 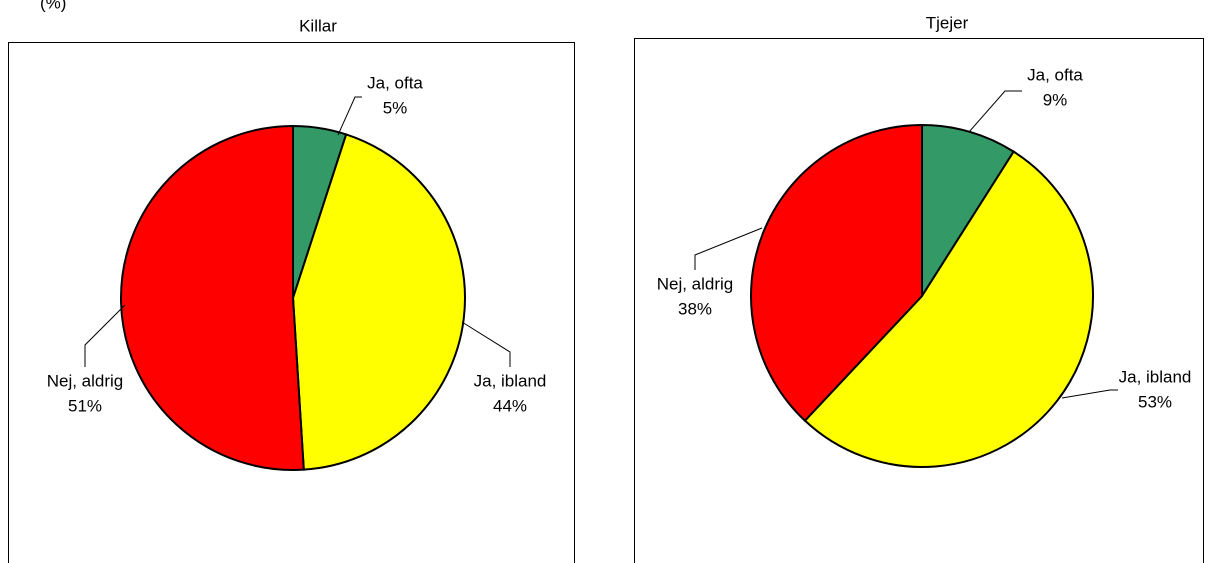 I want to click on value-label: 38%, so click(x=695, y=308).